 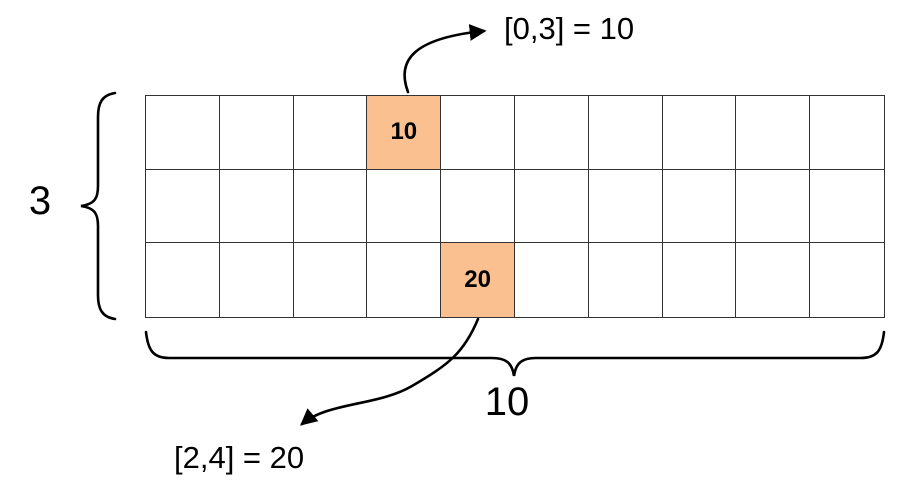 What do you see at coordinates (98, 206) in the screenshot?
I see `left-brace` at bounding box center [98, 206].